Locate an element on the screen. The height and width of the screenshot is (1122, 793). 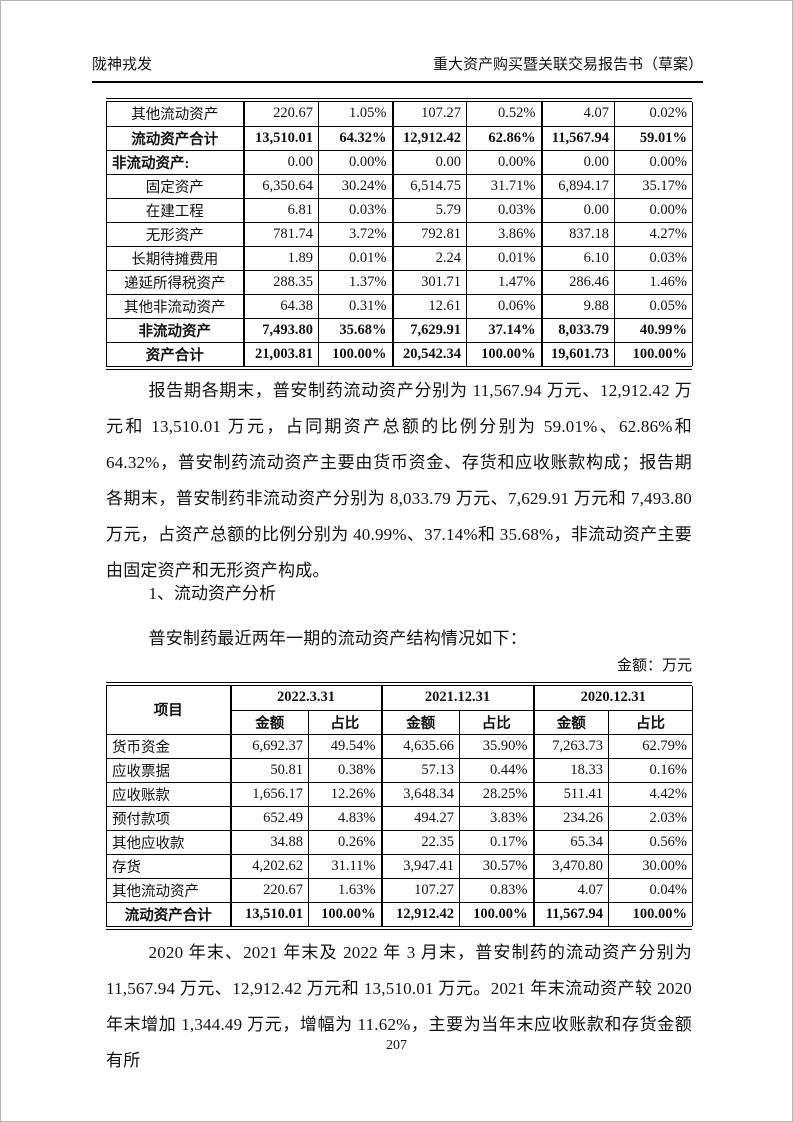
cell-amount: 22.35 is located at coordinates (420, 842).